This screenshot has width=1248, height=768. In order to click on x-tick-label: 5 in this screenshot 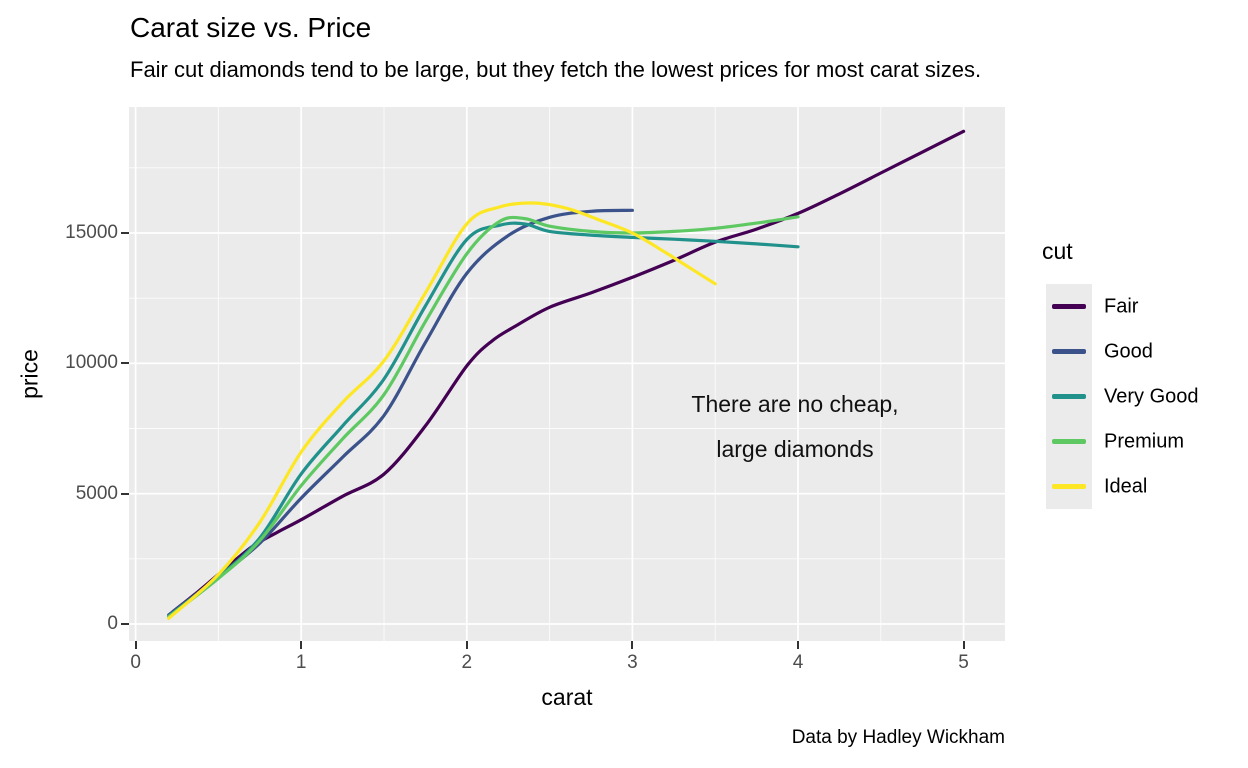, I will do `click(963, 662)`.